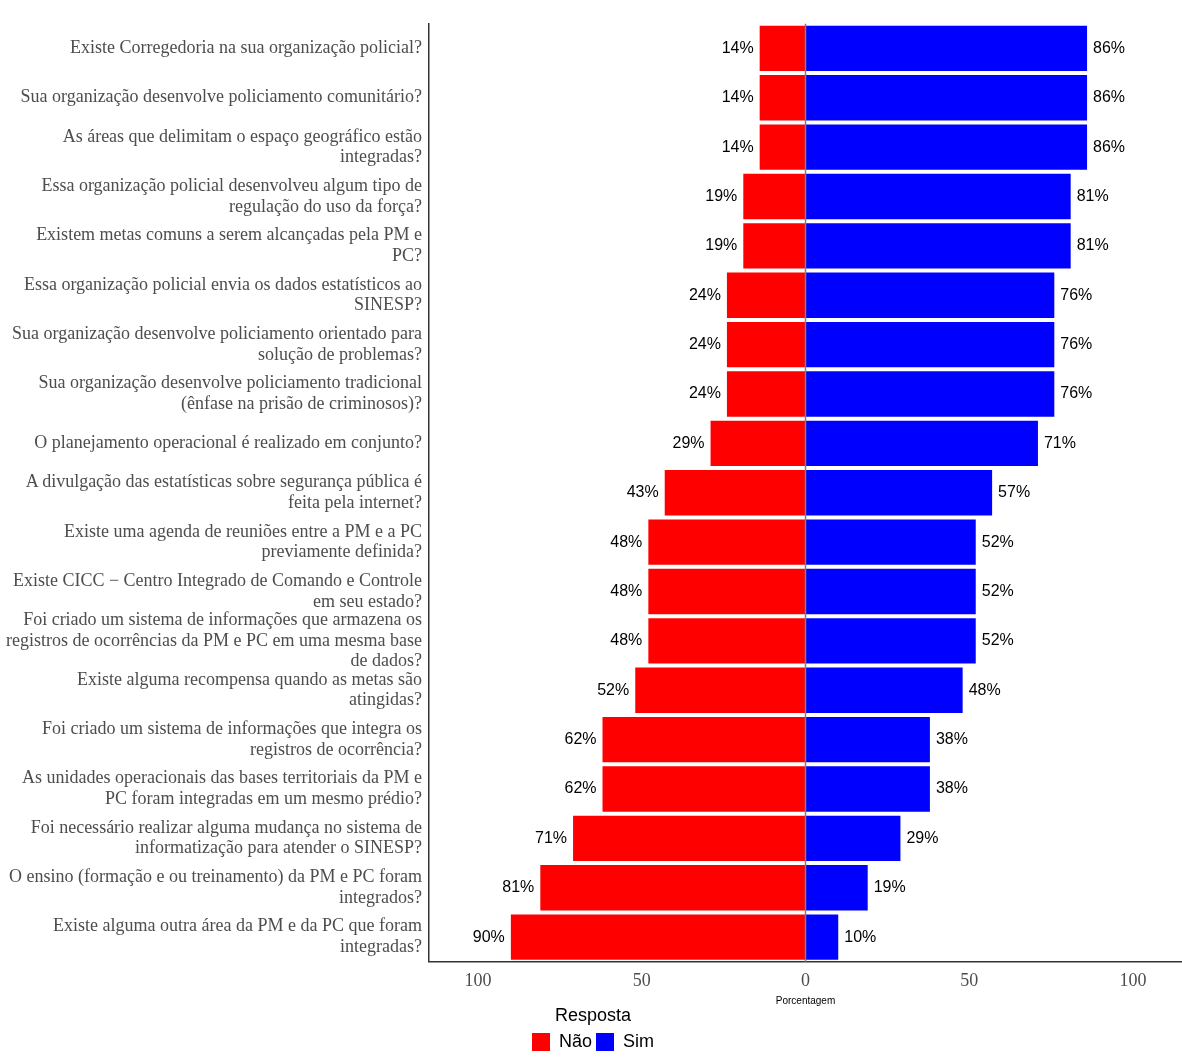 This screenshot has height=1061, width=1182. What do you see at coordinates (242, 146) in the screenshot?
I see `y-tick-label: As áreas que delimitam o espaço geográfico estão integradas?` at bounding box center [242, 146].